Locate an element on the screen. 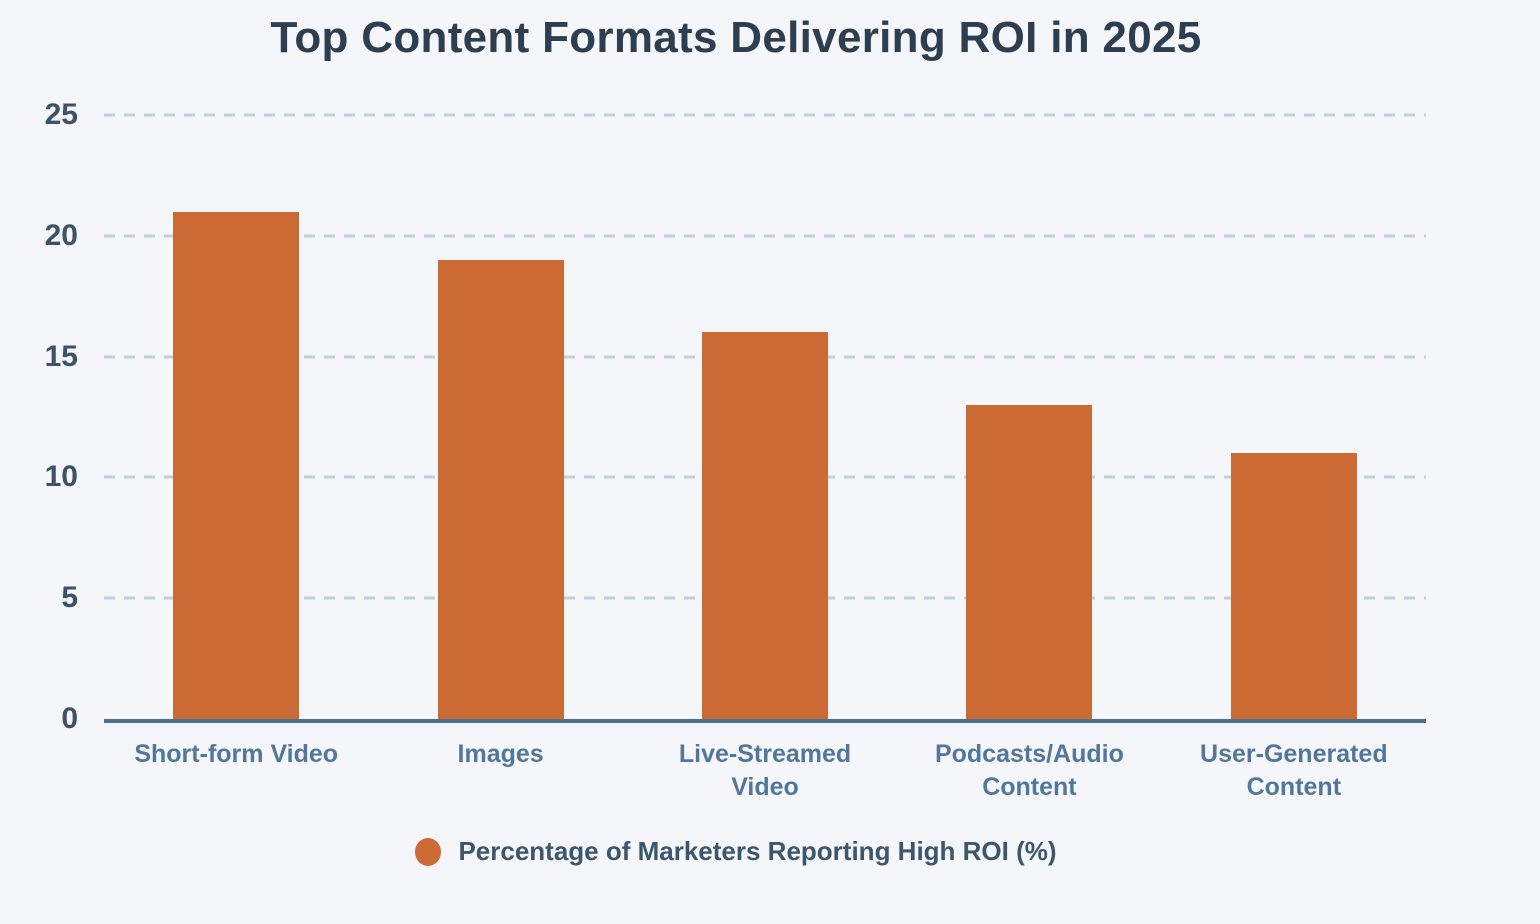 This screenshot has height=924, width=1540. x-category-text: Short-form Video is located at coordinates (236, 754).